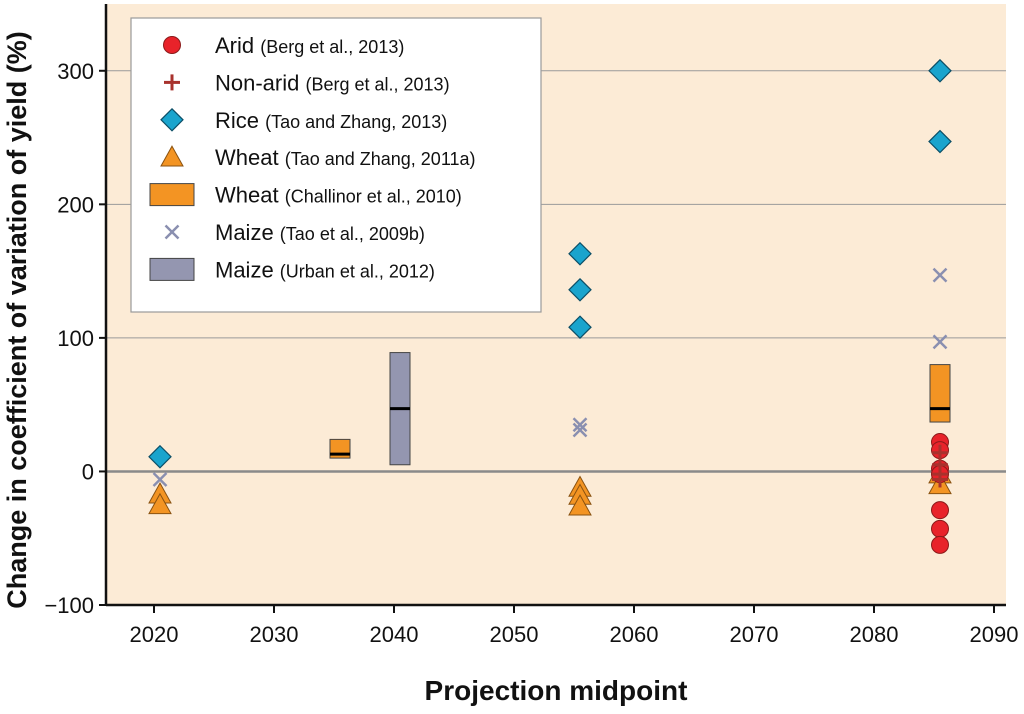  Describe the element at coordinates (88, 471) in the screenshot. I see `y-tick-label: 0` at that location.